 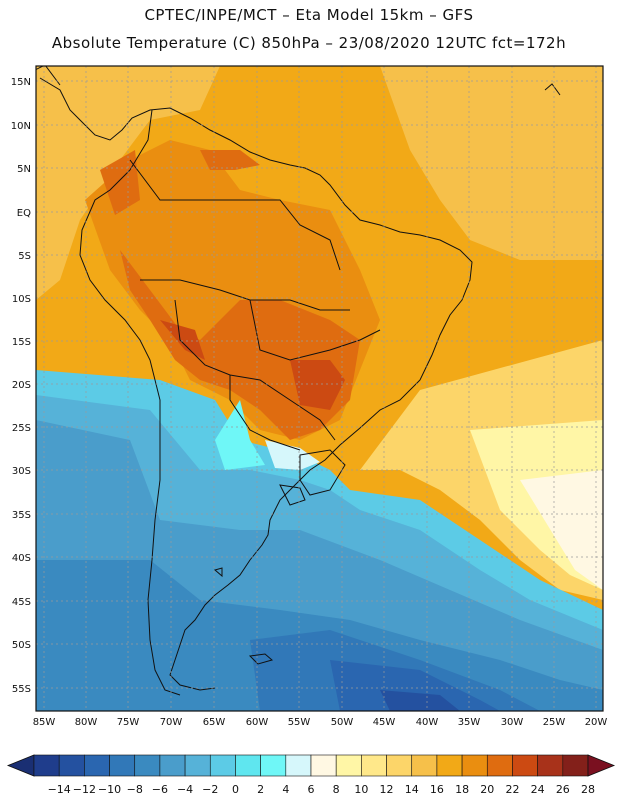 What do you see at coordinates (412, 789) in the screenshot?
I see `colorbar-label: 14` at bounding box center [412, 789].